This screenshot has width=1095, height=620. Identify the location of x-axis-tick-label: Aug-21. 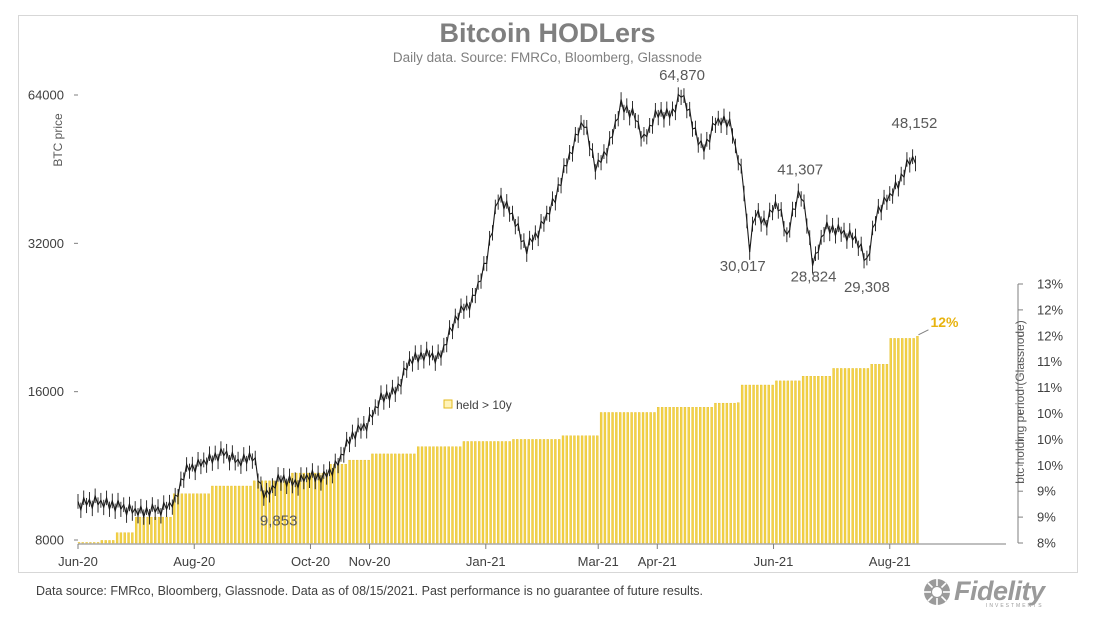
(890, 561).